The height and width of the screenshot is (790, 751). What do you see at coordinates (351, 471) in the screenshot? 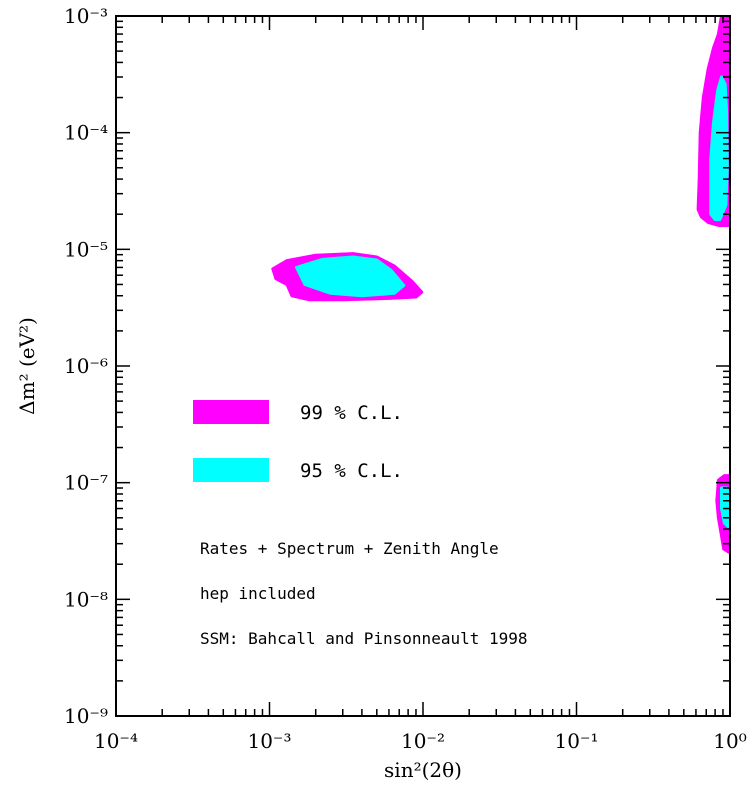
I see `legend-label: 95 % C.L.` at bounding box center [351, 471].